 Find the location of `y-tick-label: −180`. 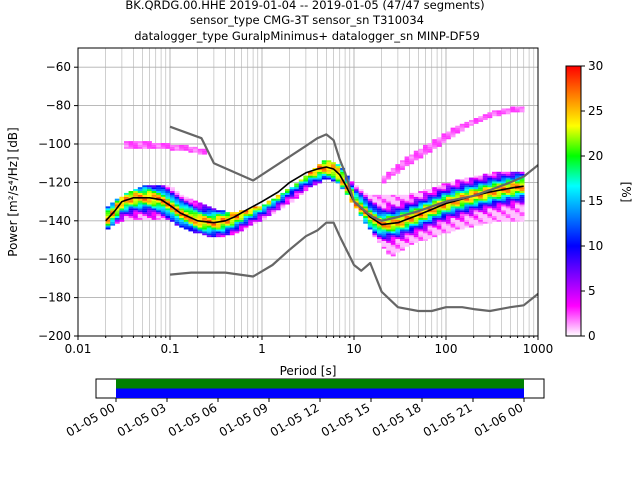

y-tick-label: −180 is located at coordinates (54, 298).